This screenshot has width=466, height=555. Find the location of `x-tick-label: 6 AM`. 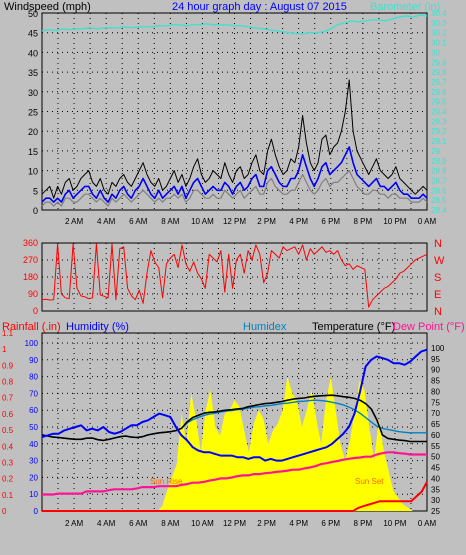

x-tick-label: 6 AM is located at coordinates (138, 523).